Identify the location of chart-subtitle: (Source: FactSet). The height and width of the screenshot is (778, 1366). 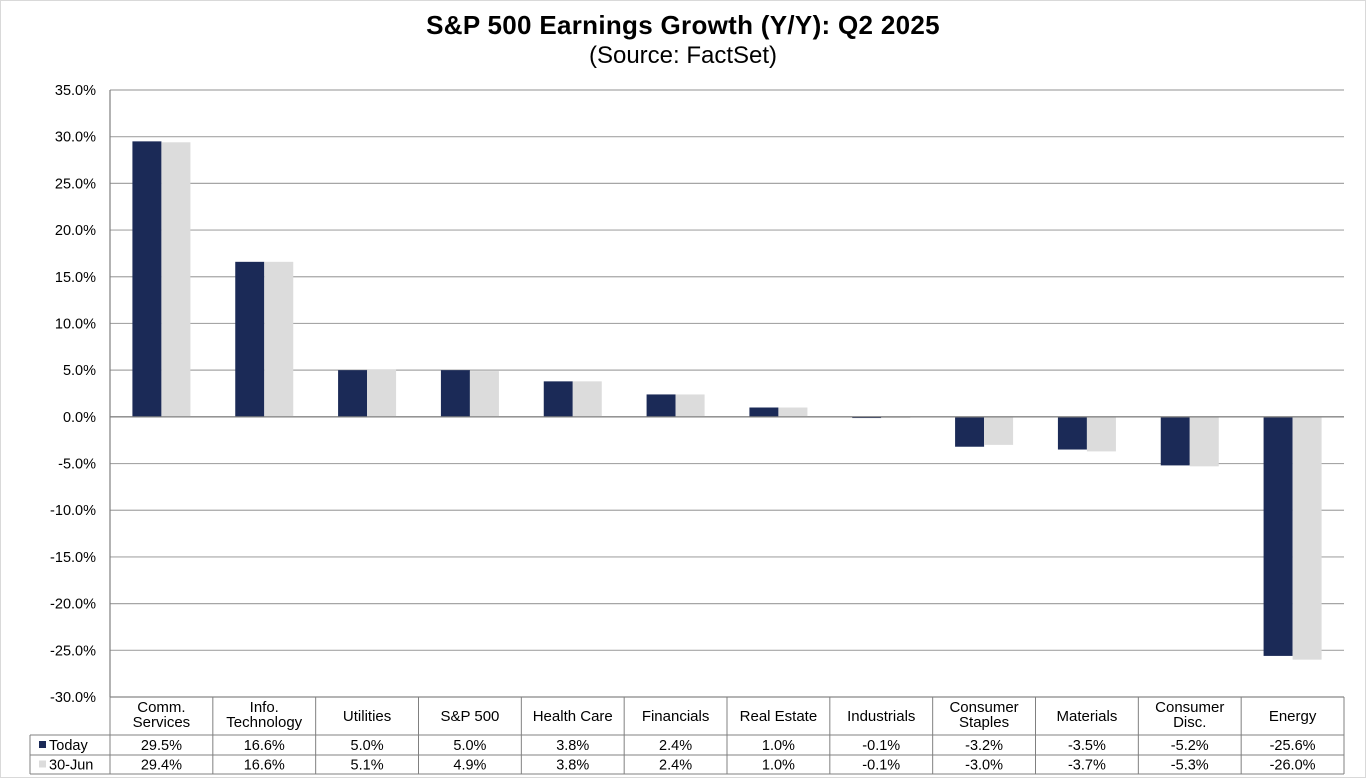
(683, 55).